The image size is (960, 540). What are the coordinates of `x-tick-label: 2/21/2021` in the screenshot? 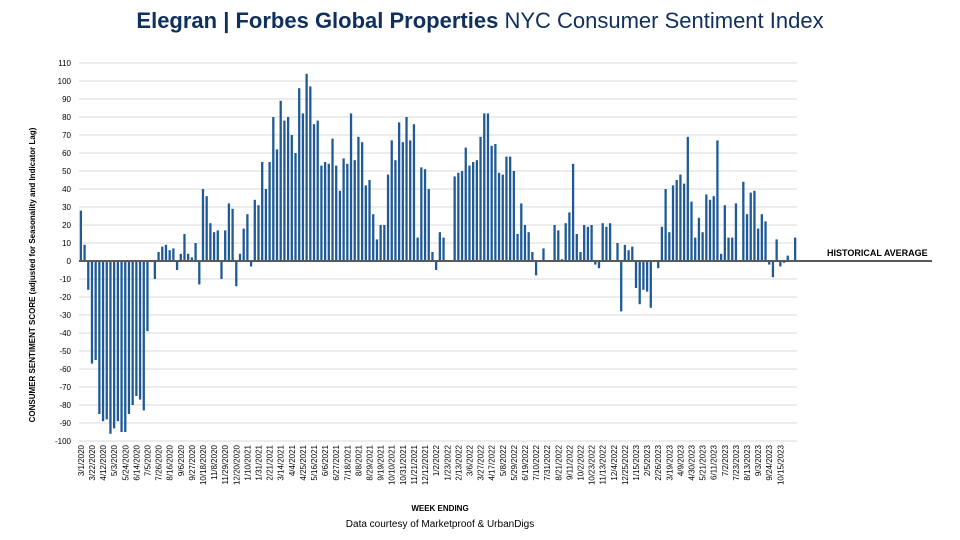 It's located at (270, 462).